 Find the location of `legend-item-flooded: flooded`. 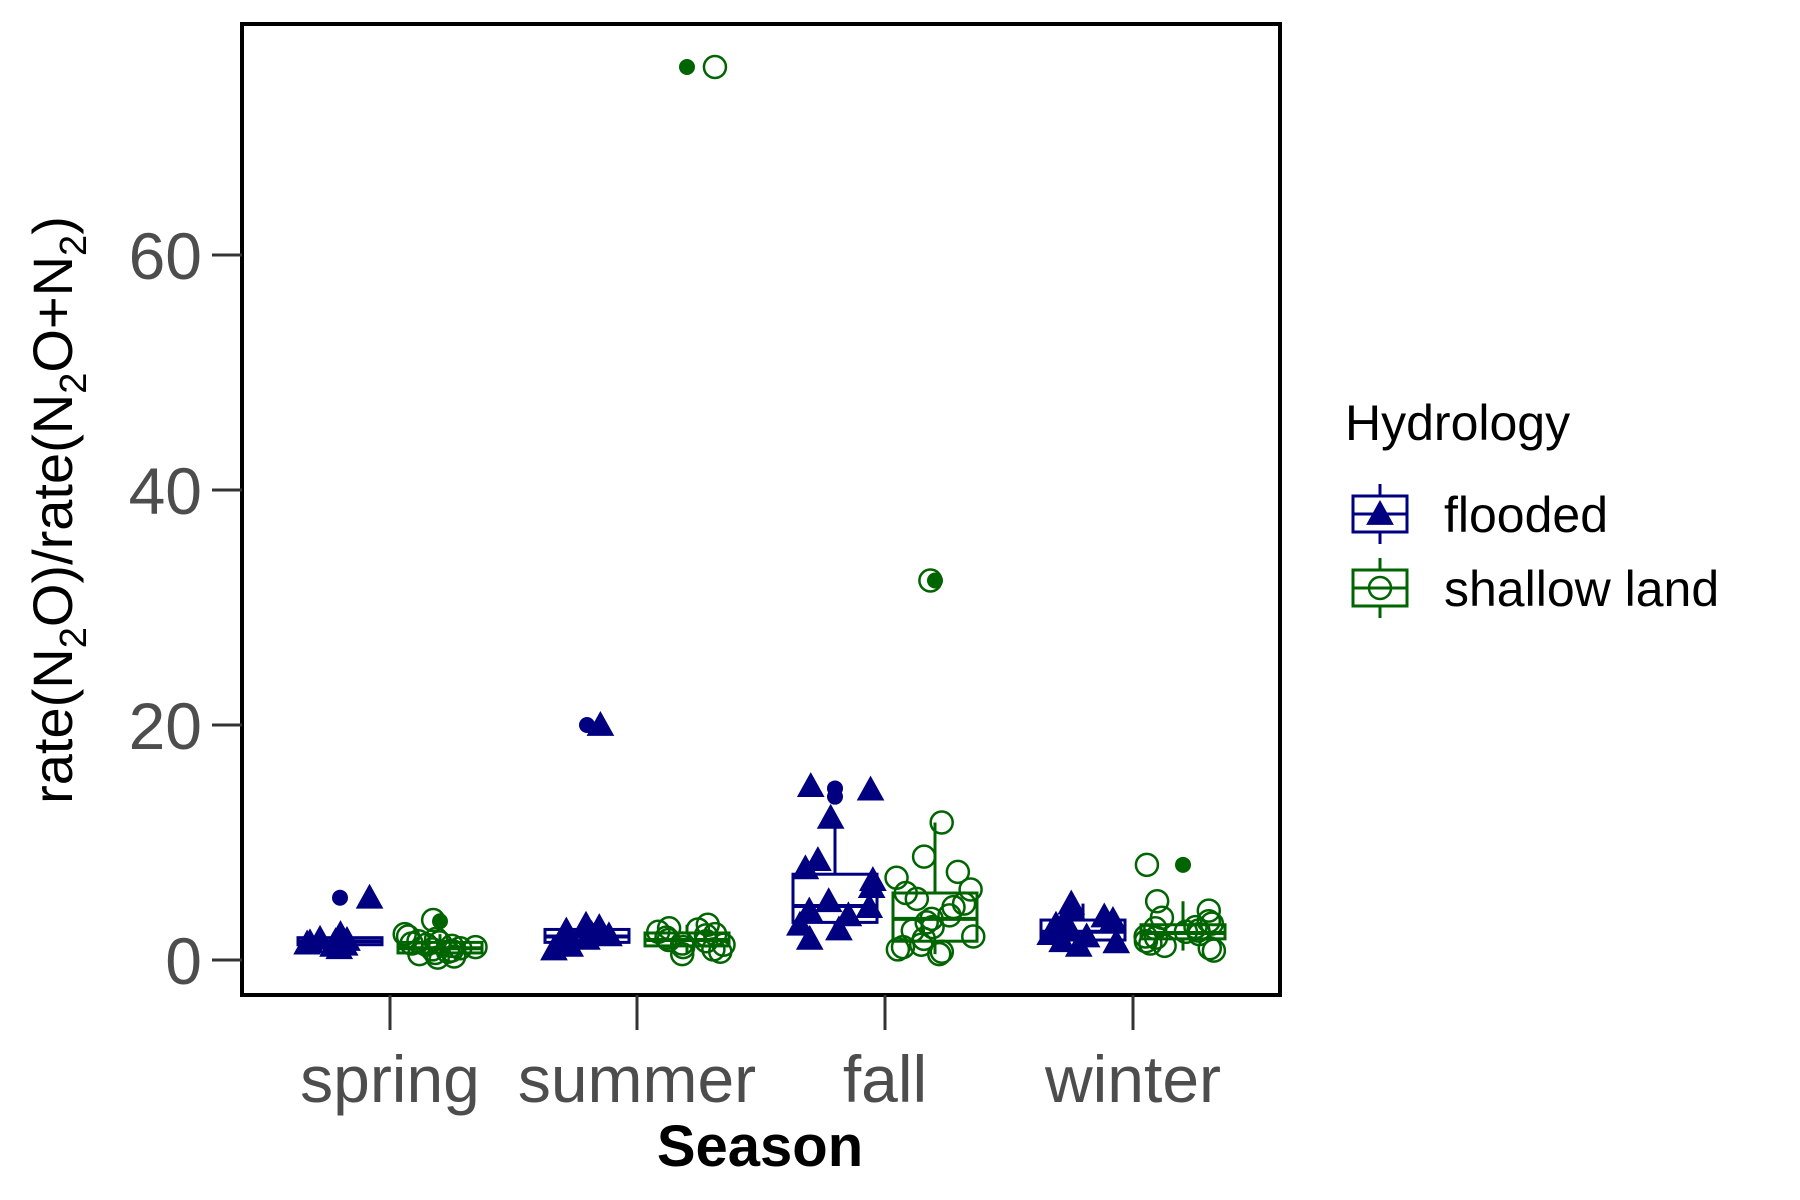

legend-item-flooded: flooded is located at coordinates (1479, 514).